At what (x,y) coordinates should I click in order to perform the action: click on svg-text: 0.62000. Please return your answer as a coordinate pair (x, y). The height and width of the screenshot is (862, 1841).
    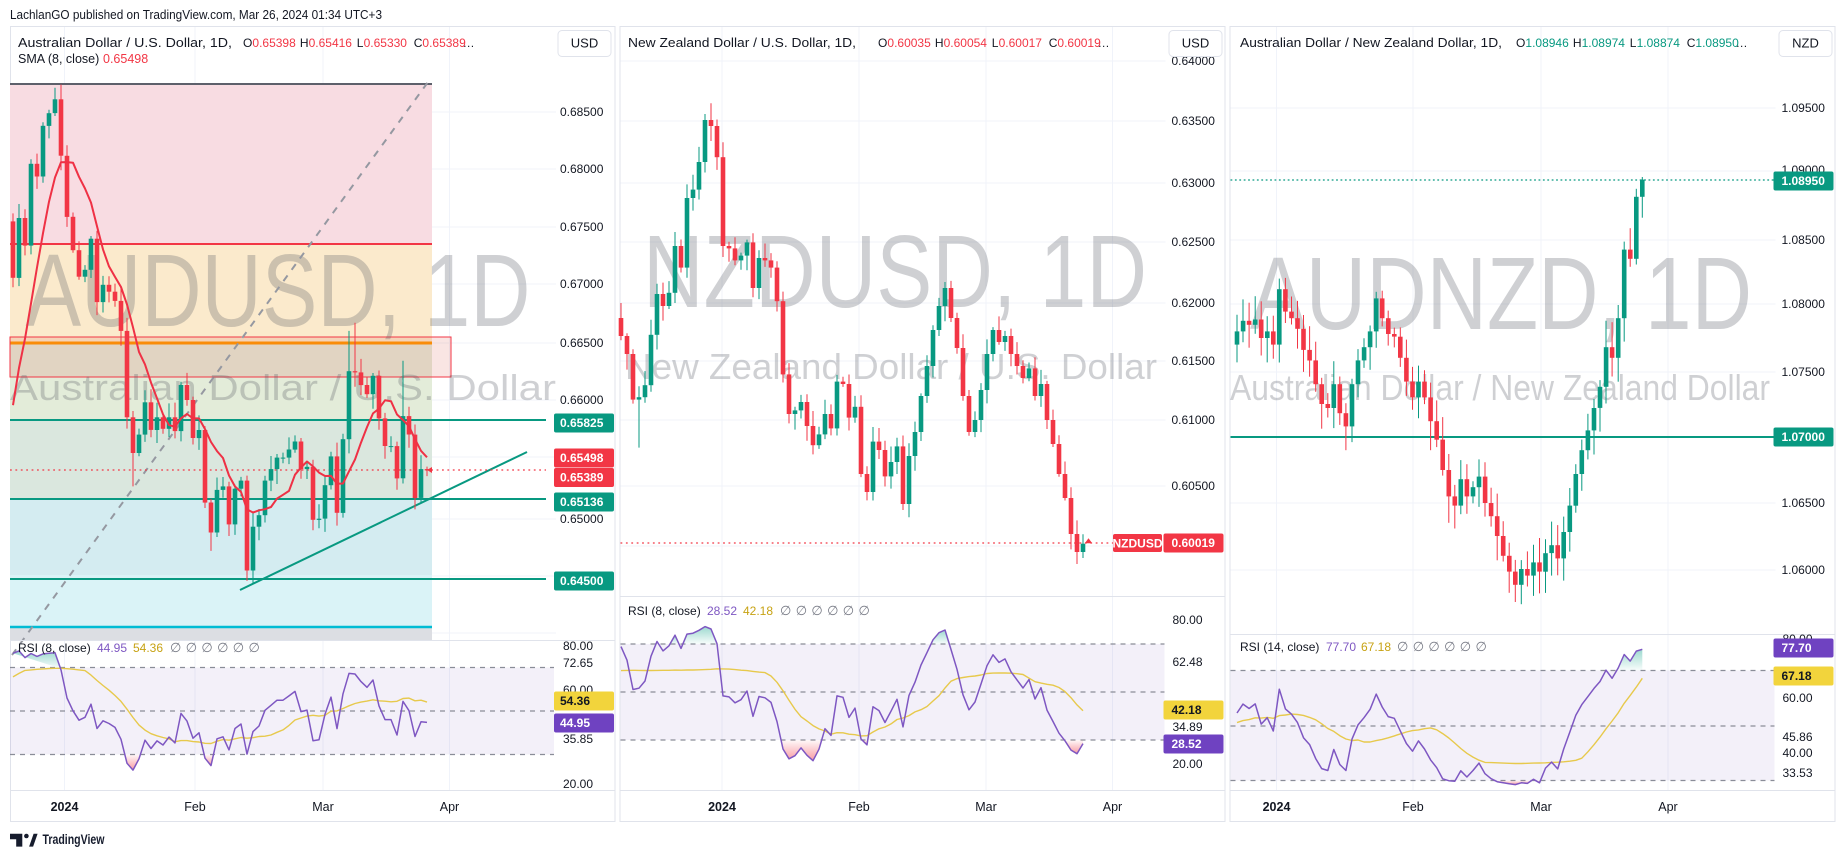
    Looking at the image, I should click on (1194, 303).